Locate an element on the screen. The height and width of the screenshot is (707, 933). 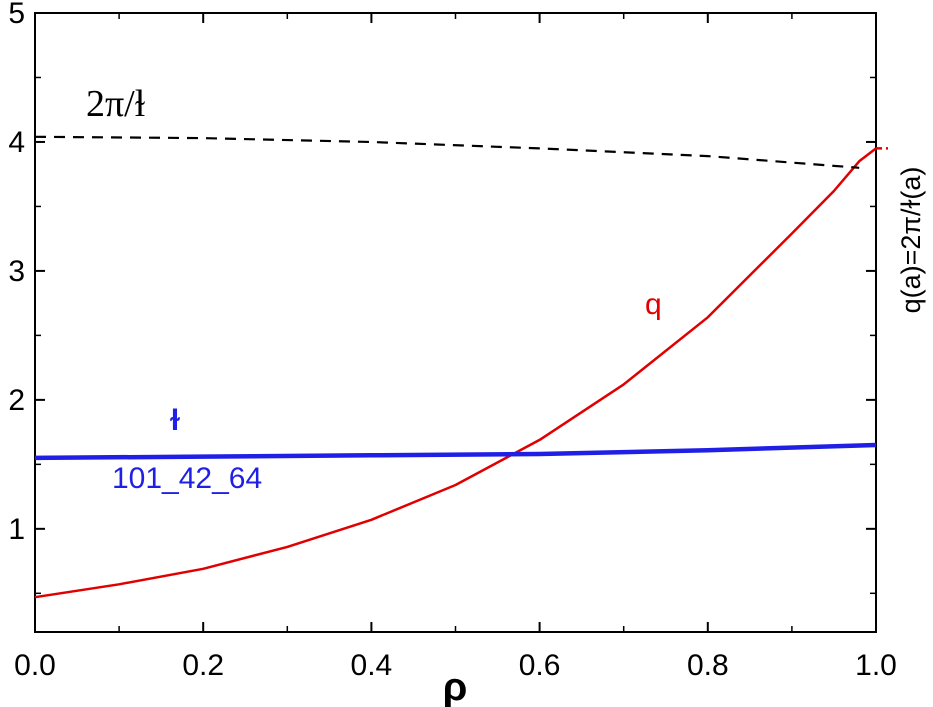
shot-number-label: 101_42_64 is located at coordinates (187, 478).